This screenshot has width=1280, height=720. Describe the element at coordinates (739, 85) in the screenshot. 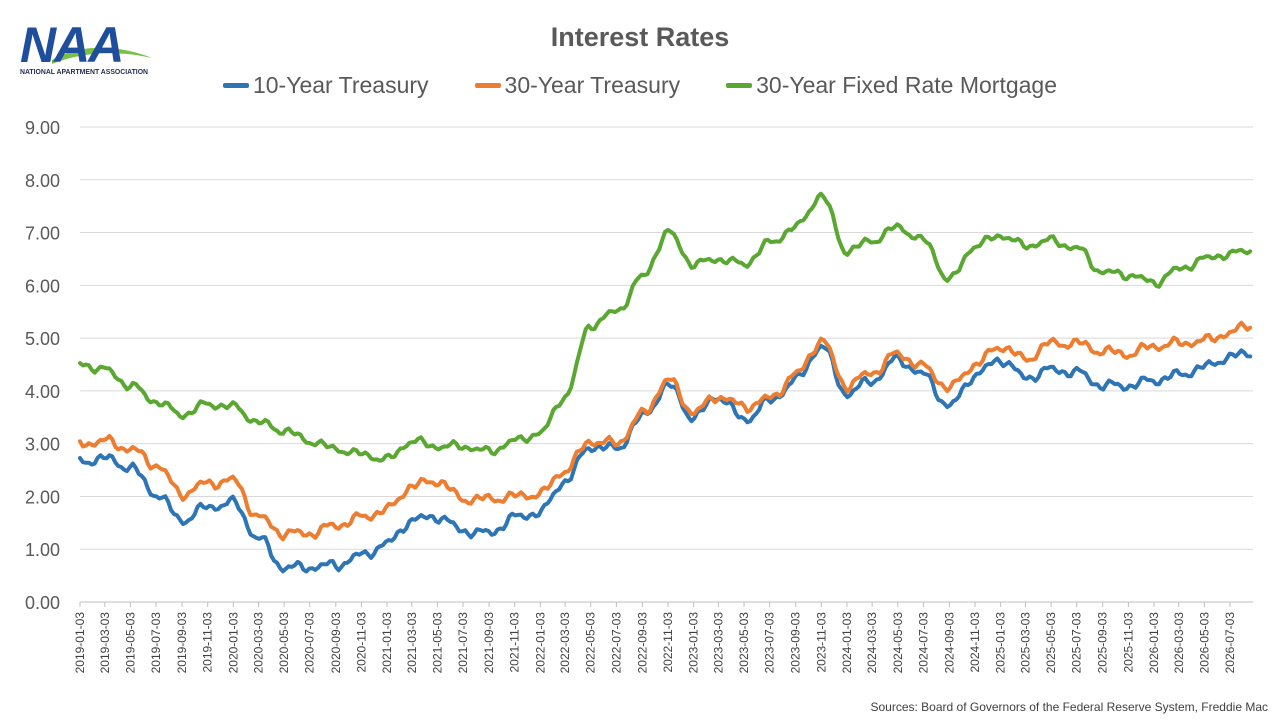

I see `legend-swatch-mortgage` at that location.